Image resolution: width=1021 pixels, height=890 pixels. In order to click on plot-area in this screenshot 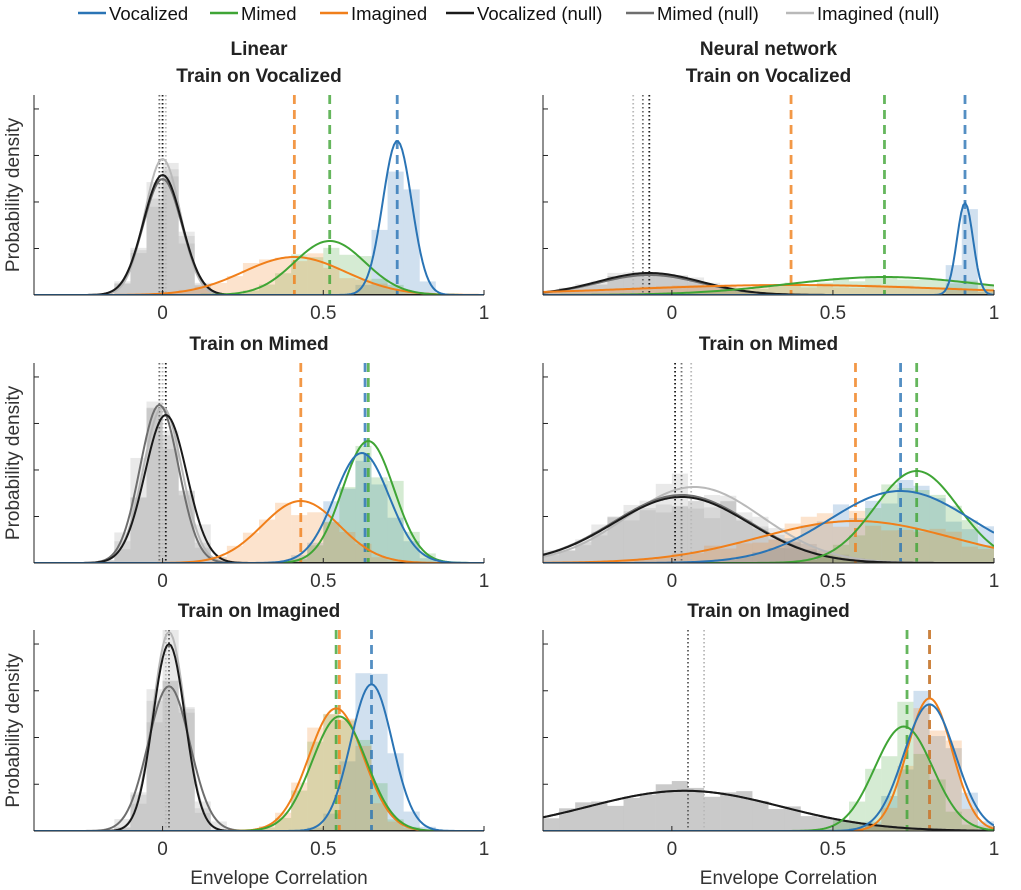, I will do `click(768, 730)`.